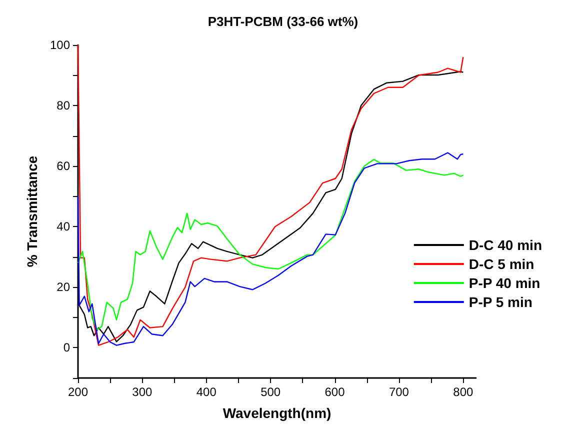  What do you see at coordinates (504, 283) in the screenshot?
I see `legend-label: P-P 40 min` at bounding box center [504, 283].